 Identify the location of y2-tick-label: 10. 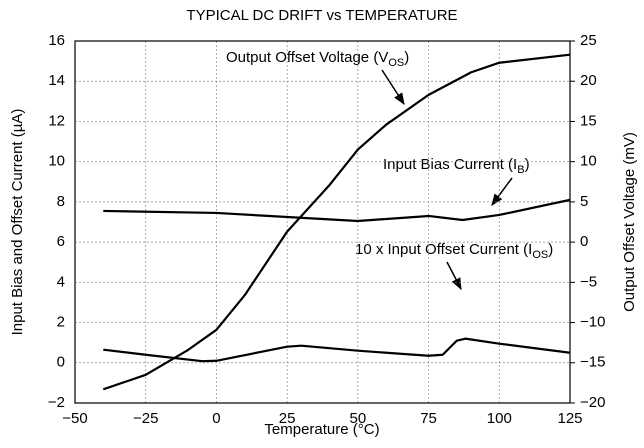
(588, 161).